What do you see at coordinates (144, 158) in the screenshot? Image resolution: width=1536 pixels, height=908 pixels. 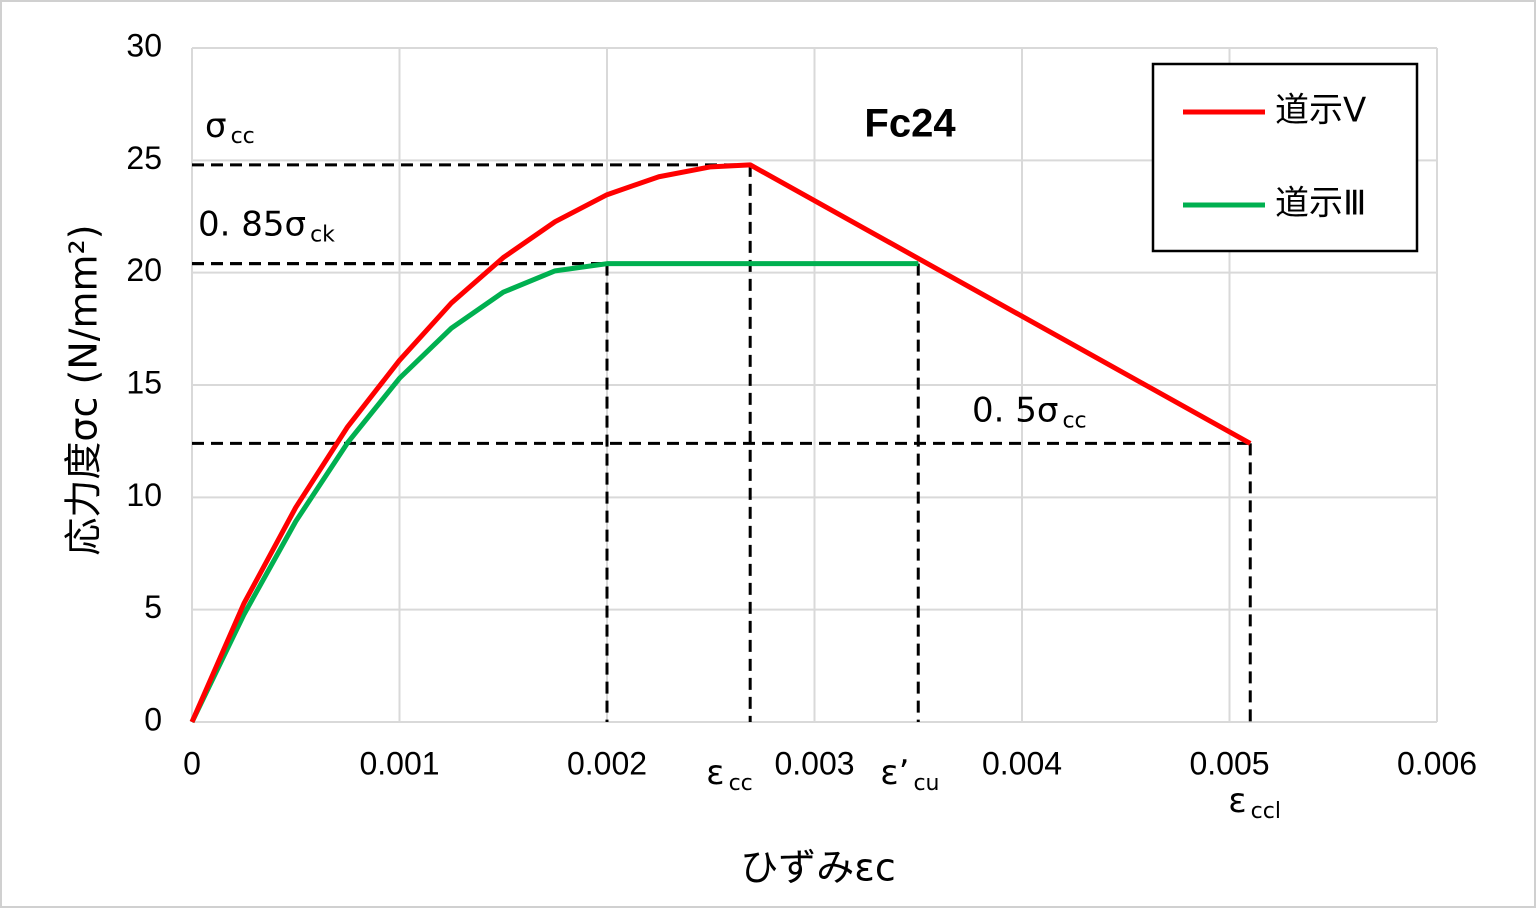 I see `y-tick-label: 25` at bounding box center [144, 158].